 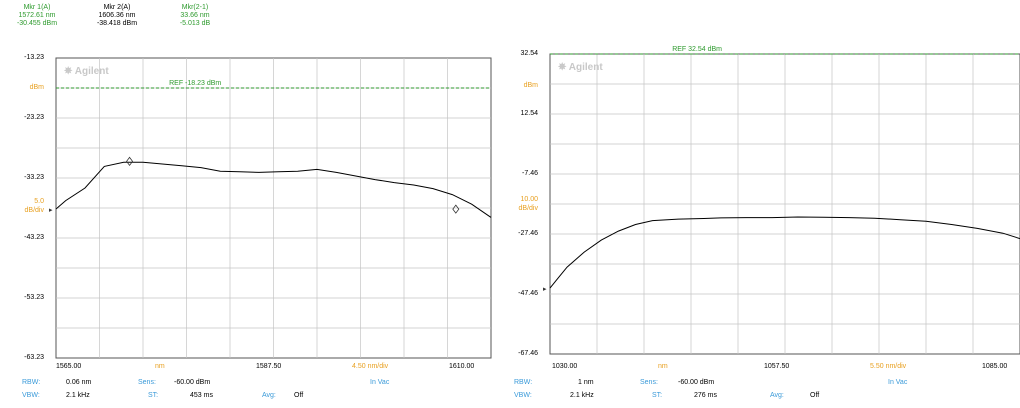 What do you see at coordinates (663, 366) in the screenshot?
I see `right-x-span-unit: nm` at bounding box center [663, 366].